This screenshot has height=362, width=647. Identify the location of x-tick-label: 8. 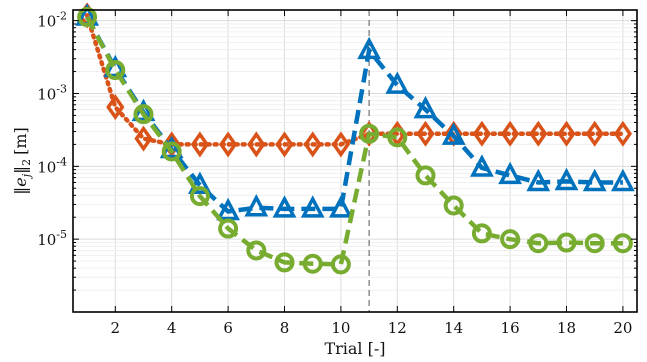
(285, 328).